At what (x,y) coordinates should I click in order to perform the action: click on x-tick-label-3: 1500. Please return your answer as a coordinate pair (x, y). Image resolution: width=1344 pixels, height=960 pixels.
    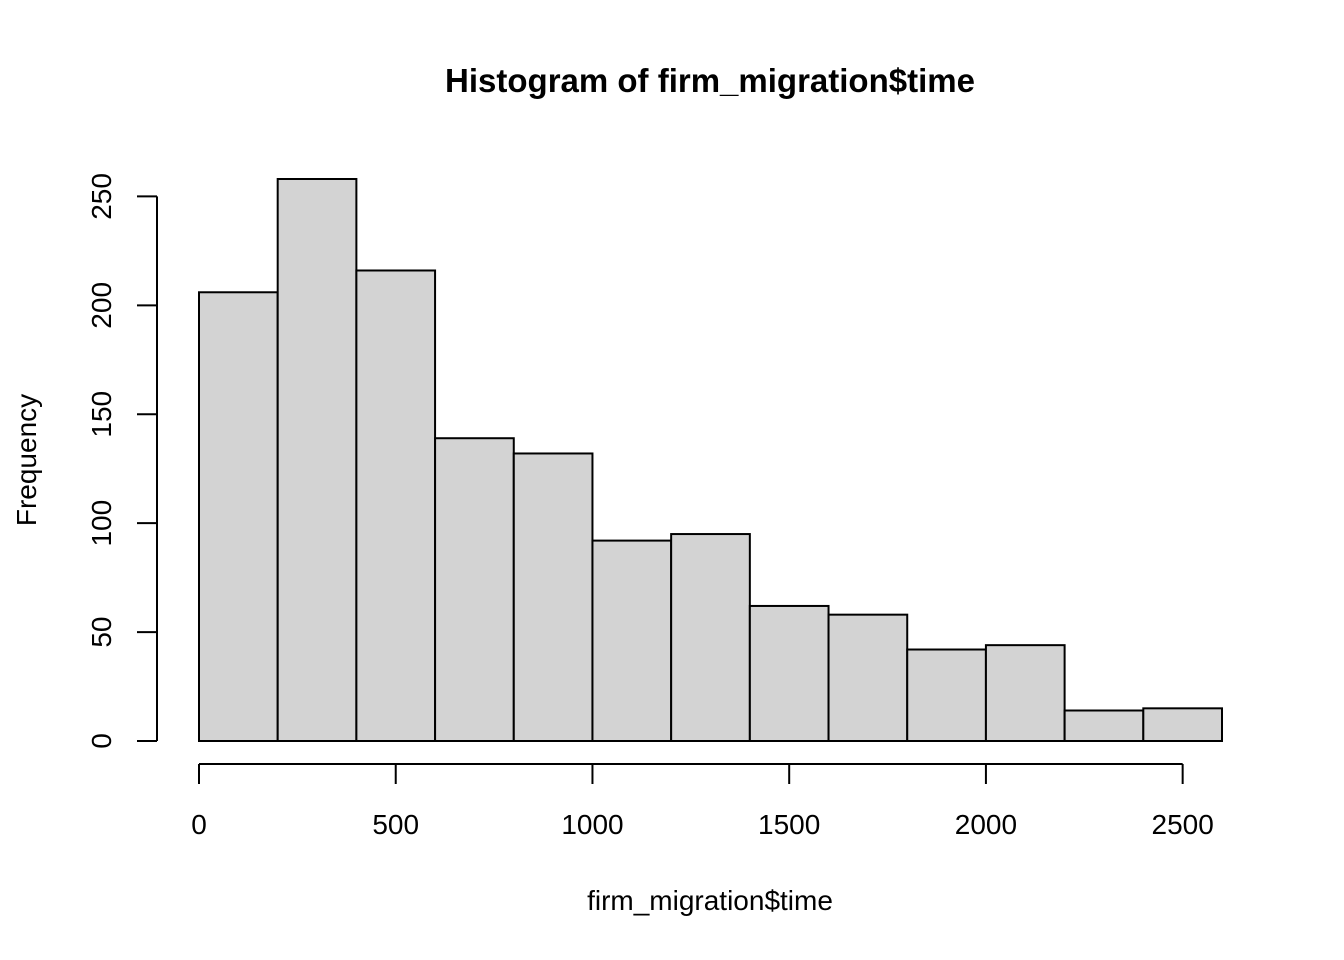
    Looking at the image, I should click on (789, 824).